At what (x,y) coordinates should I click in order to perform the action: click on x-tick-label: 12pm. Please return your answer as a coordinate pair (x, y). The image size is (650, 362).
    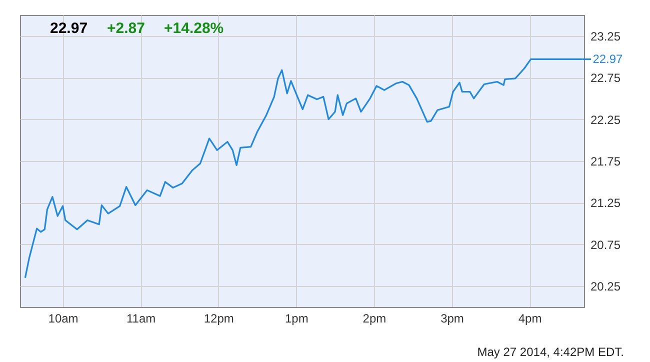
    Looking at the image, I should click on (219, 319).